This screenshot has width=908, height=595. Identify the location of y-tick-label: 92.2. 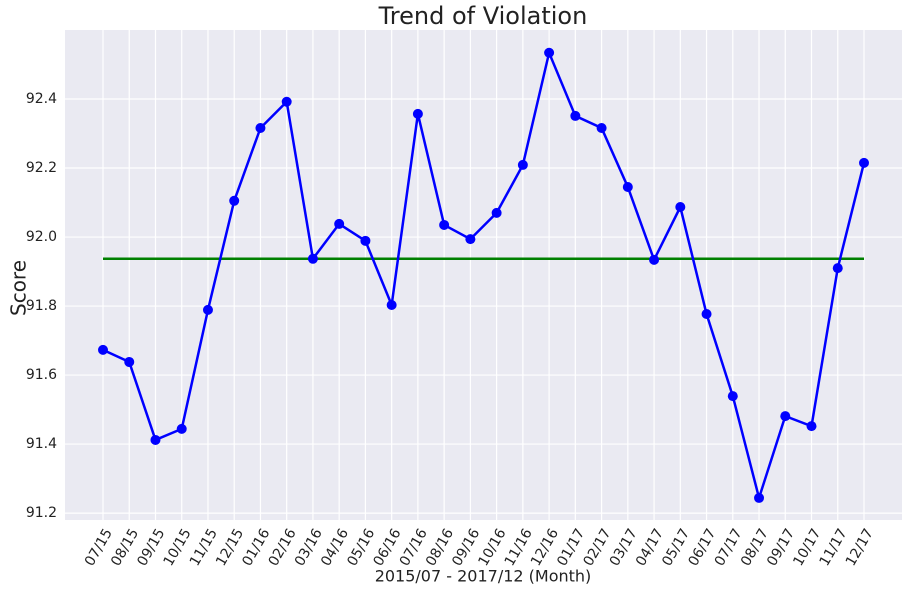
(41, 168).